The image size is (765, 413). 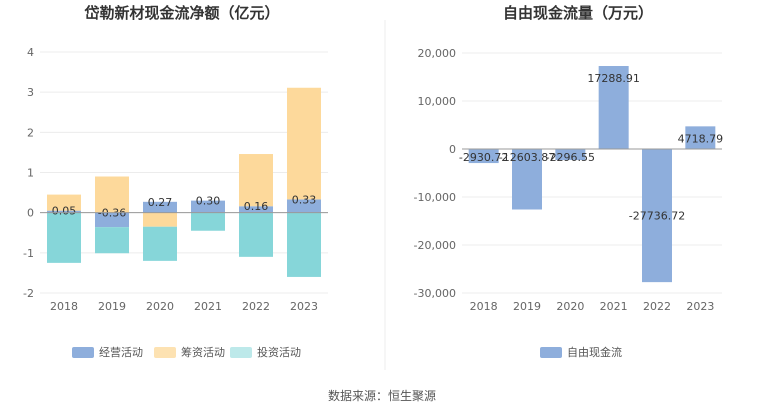 I want to click on left-y-tick-label: 3, so click(x=30, y=92).